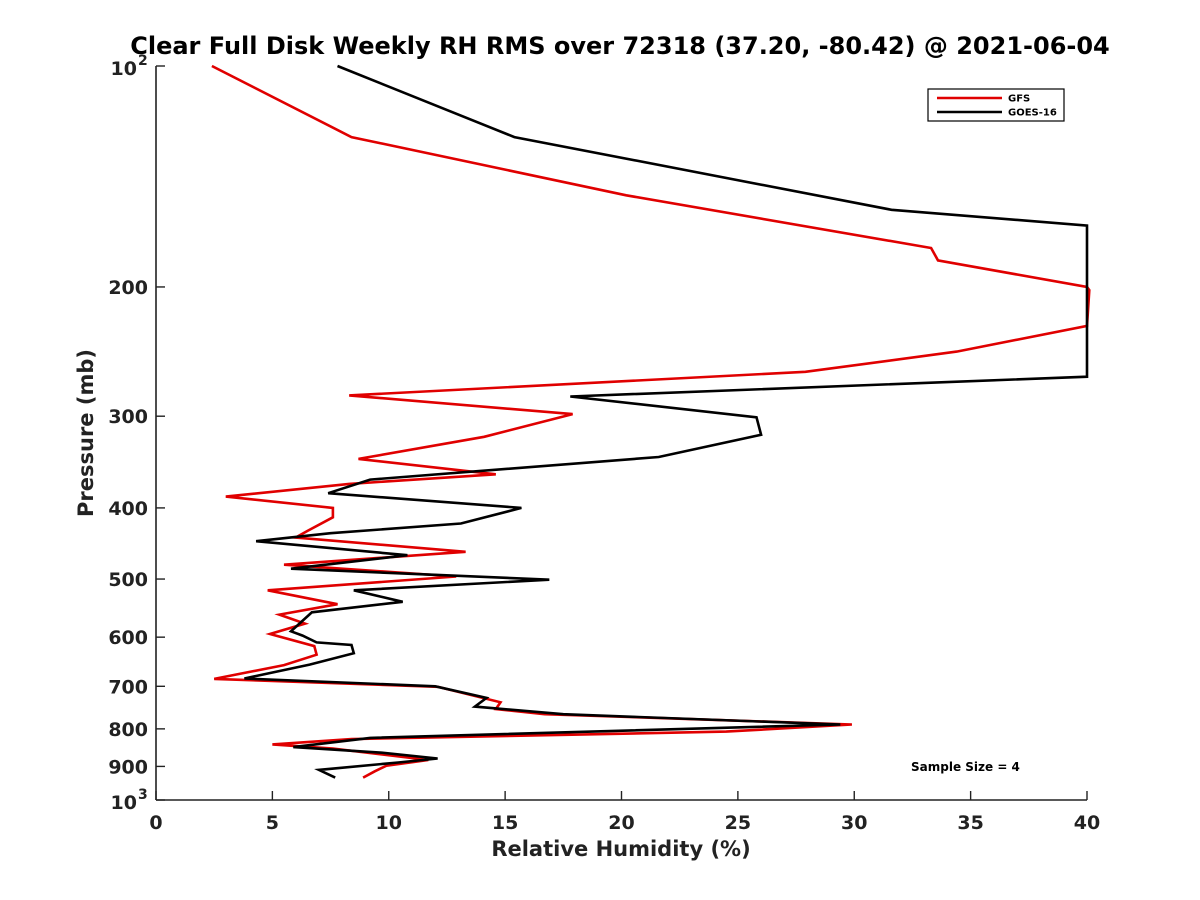  Describe the element at coordinates (155, 823) in the screenshot. I see `x-tick-label: 0` at that location.